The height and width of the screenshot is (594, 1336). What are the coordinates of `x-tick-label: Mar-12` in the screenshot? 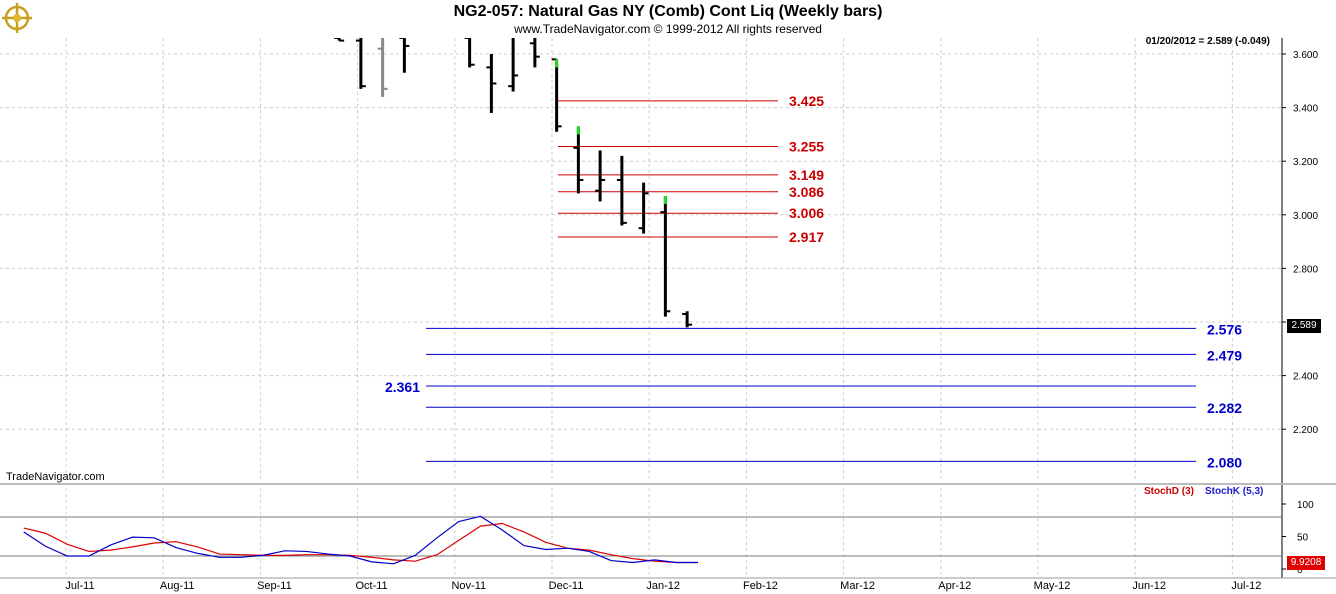 It's located at (857, 586).